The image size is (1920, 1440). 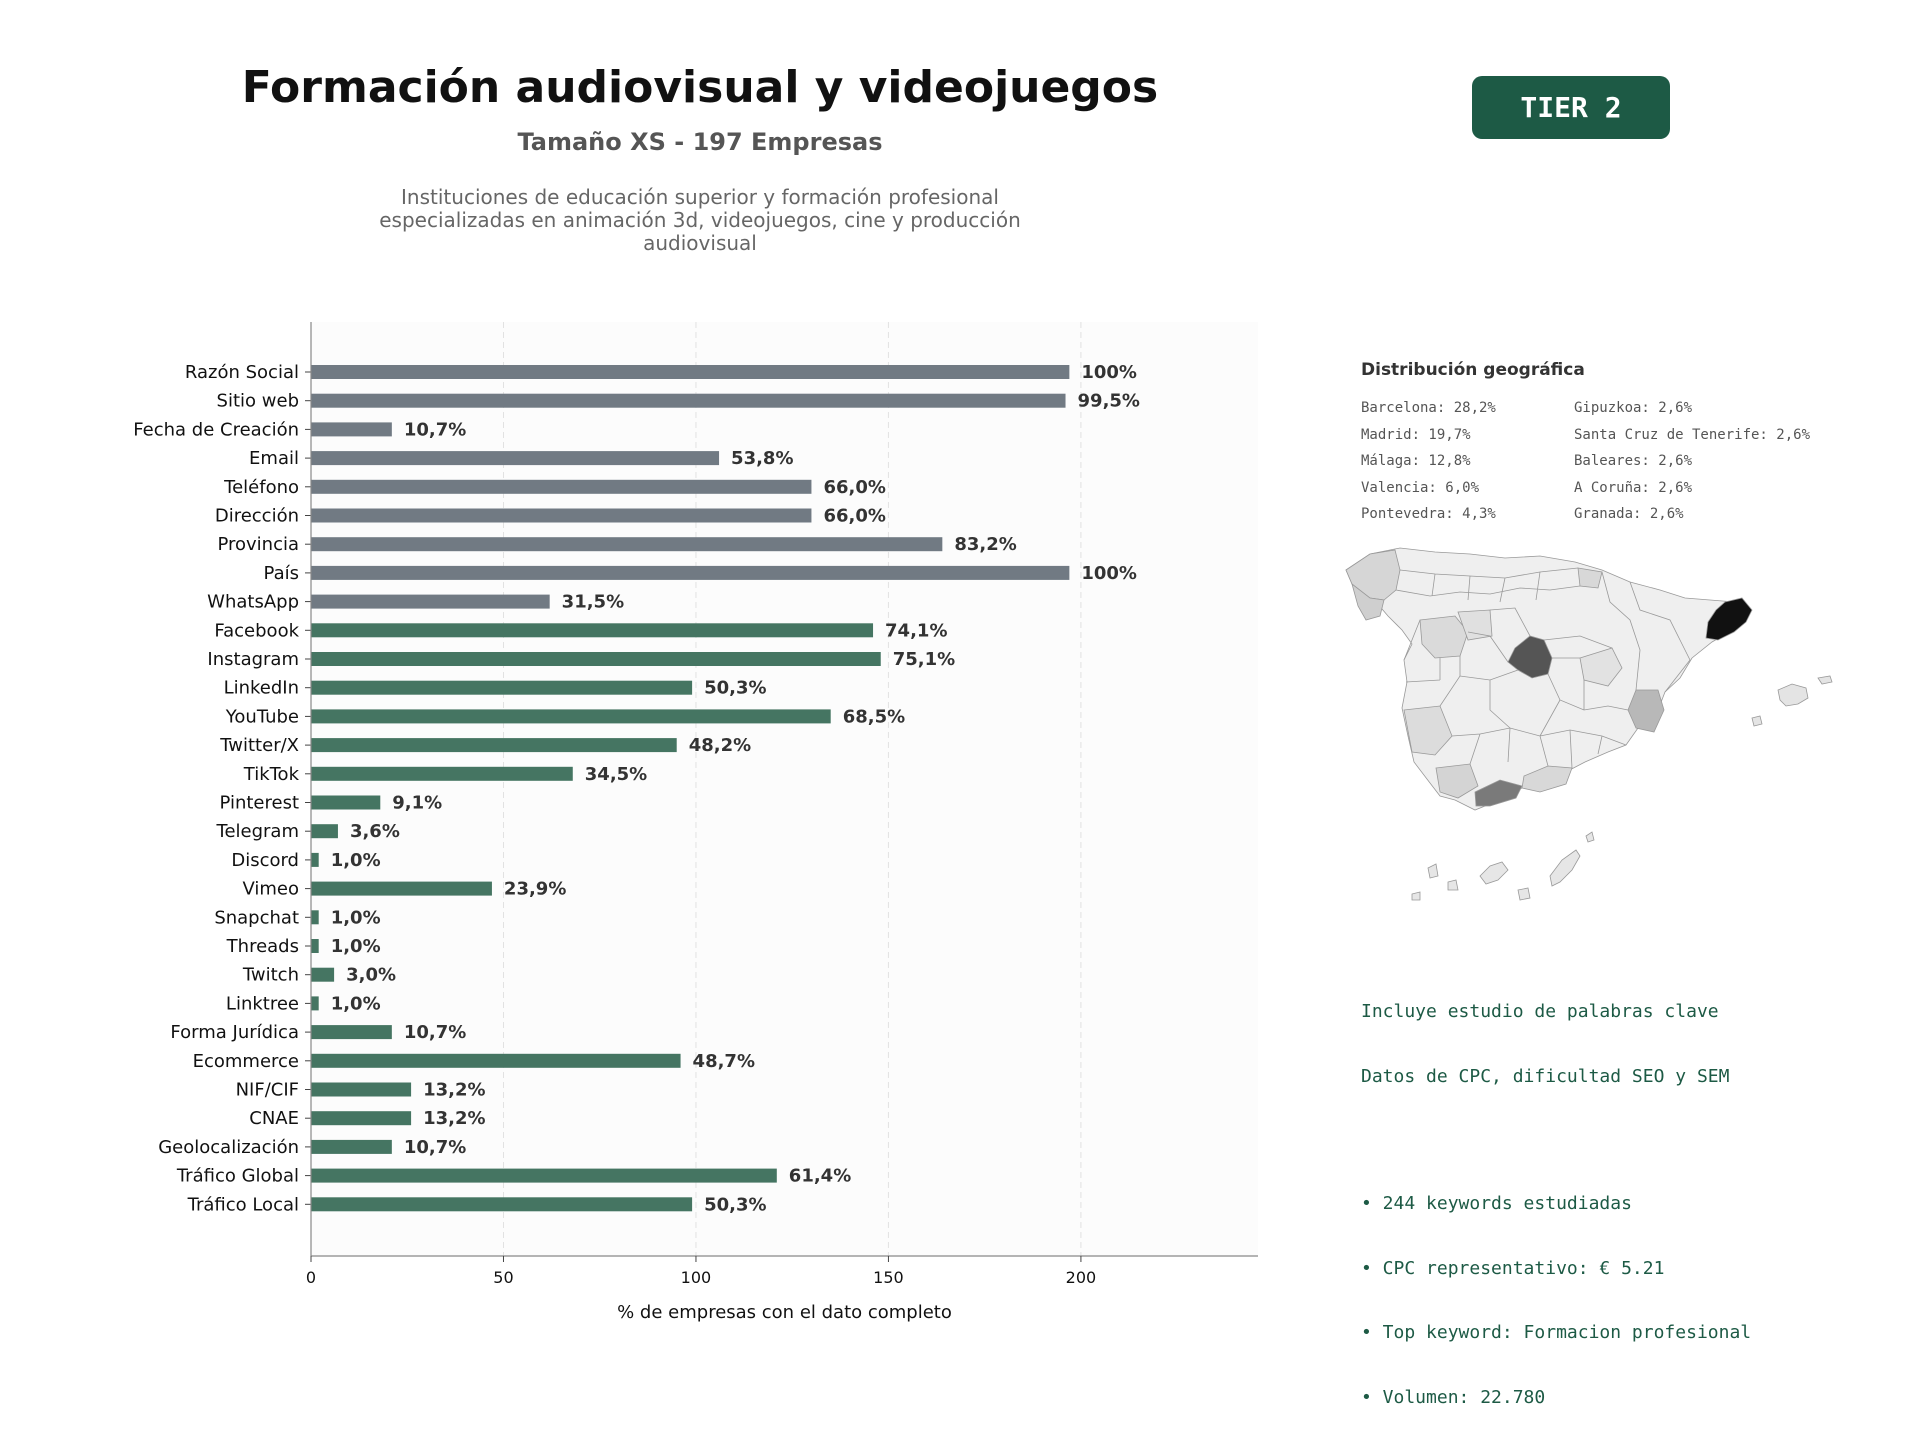 What do you see at coordinates (1825, 680) in the screenshot?
I see `map-balearic-menorca` at bounding box center [1825, 680].